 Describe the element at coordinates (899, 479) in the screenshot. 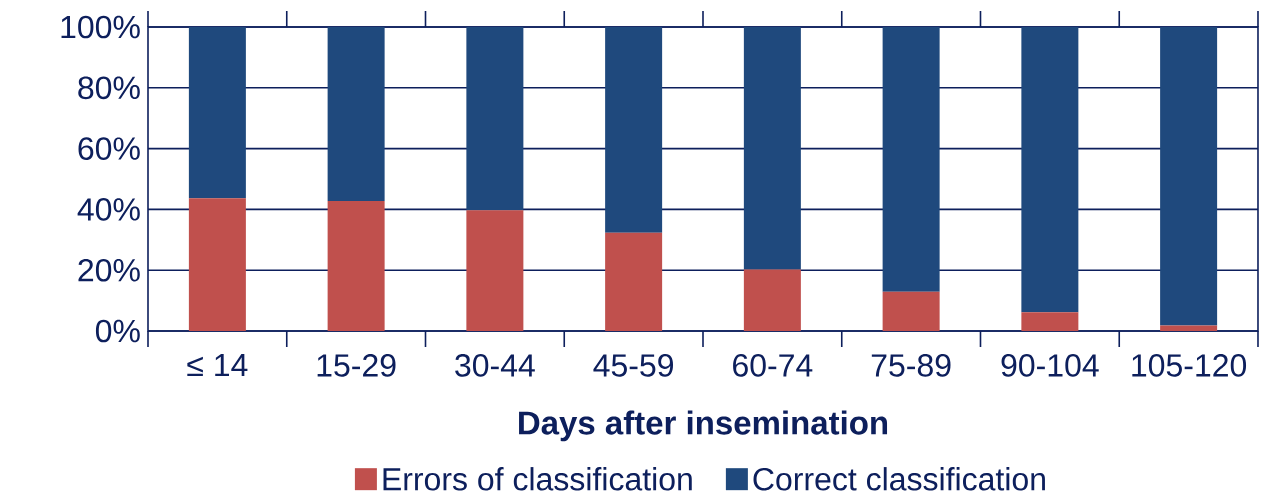

I see `legend-label: Correct classification` at that location.